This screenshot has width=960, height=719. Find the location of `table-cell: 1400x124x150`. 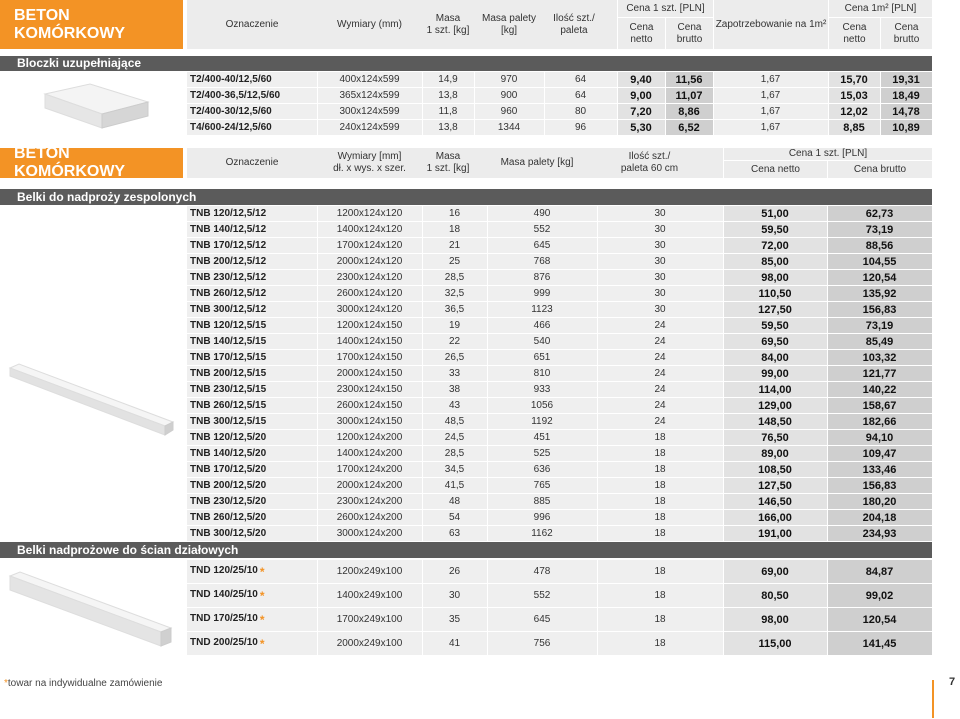

table-cell: 1400x124x150 is located at coordinates (370, 341).